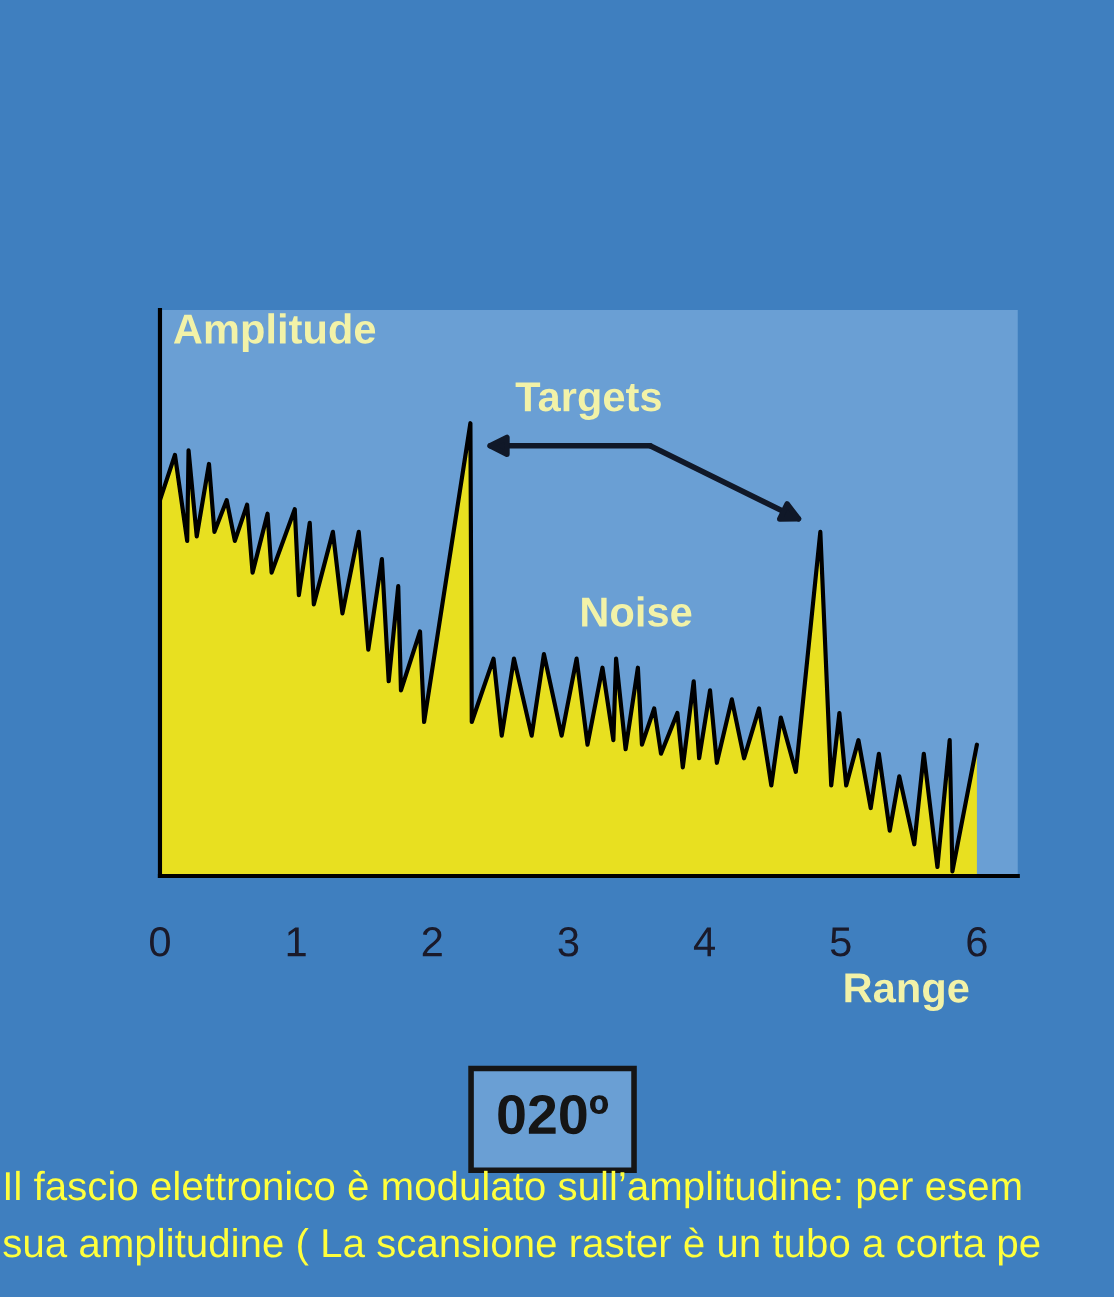  What do you see at coordinates (637, 611) in the screenshot?
I see `annotation: Noise` at bounding box center [637, 611].